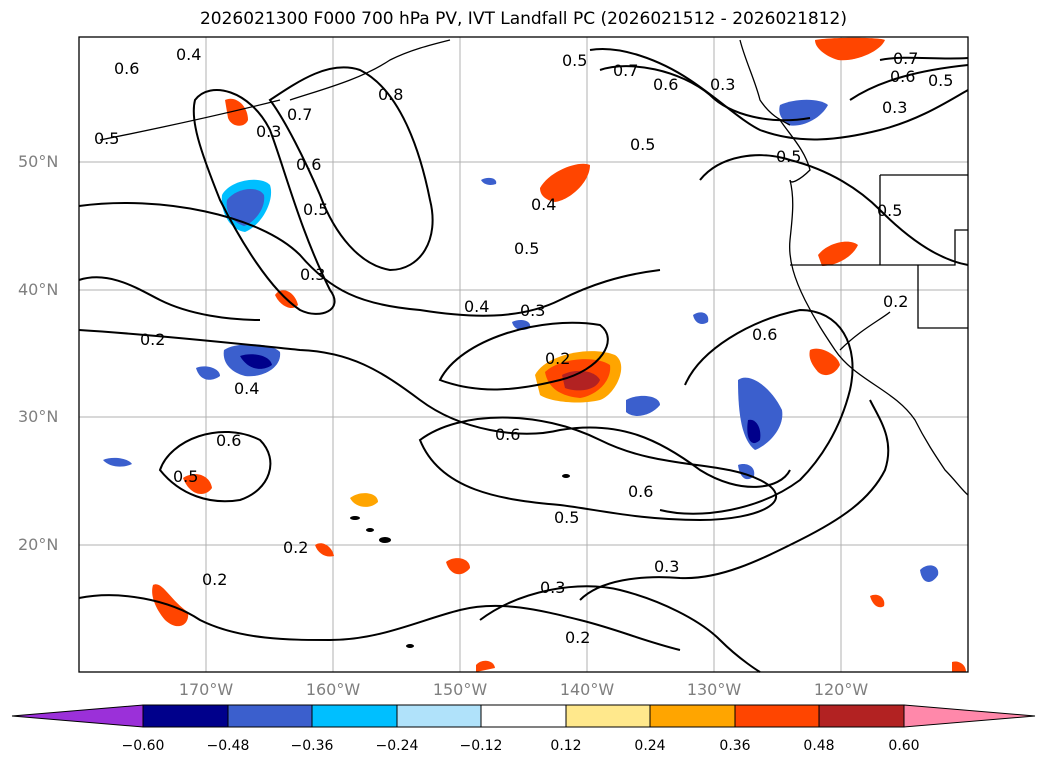 The image size is (1047, 765). I want to click on lat-label: 20°N, so click(38, 544).